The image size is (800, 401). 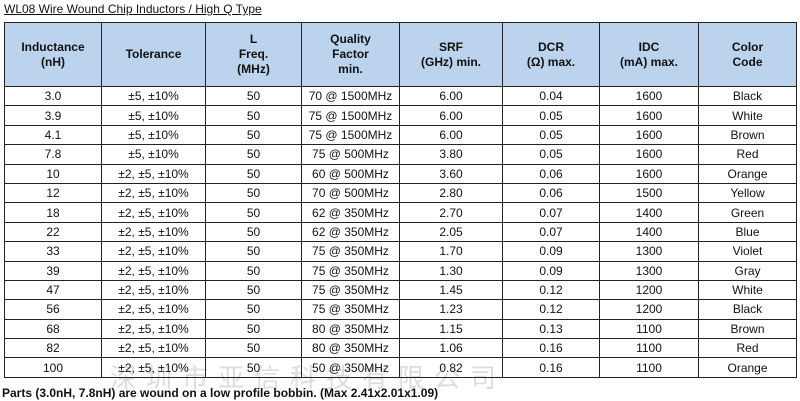 I want to click on cell-color-code: Brown, so click(x=747, y=135).